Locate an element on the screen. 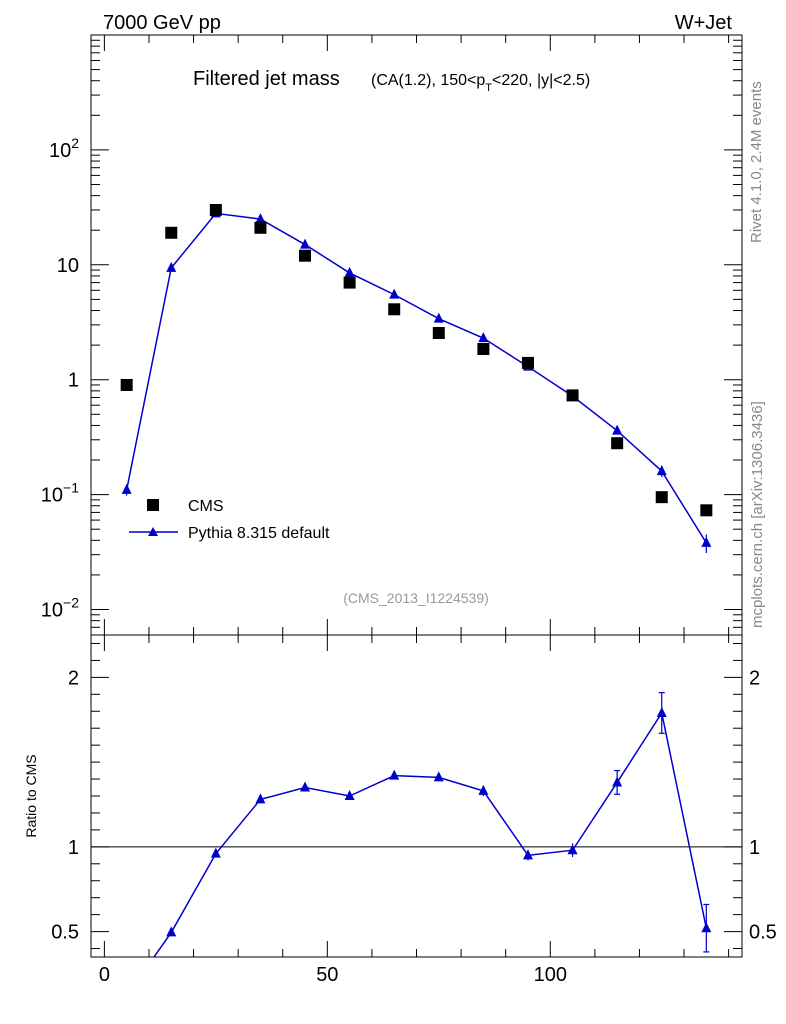 The width and height of the screenshot is (786, 1024). energy-label: 7000 GeV pp is located at coordinates (162, 23).